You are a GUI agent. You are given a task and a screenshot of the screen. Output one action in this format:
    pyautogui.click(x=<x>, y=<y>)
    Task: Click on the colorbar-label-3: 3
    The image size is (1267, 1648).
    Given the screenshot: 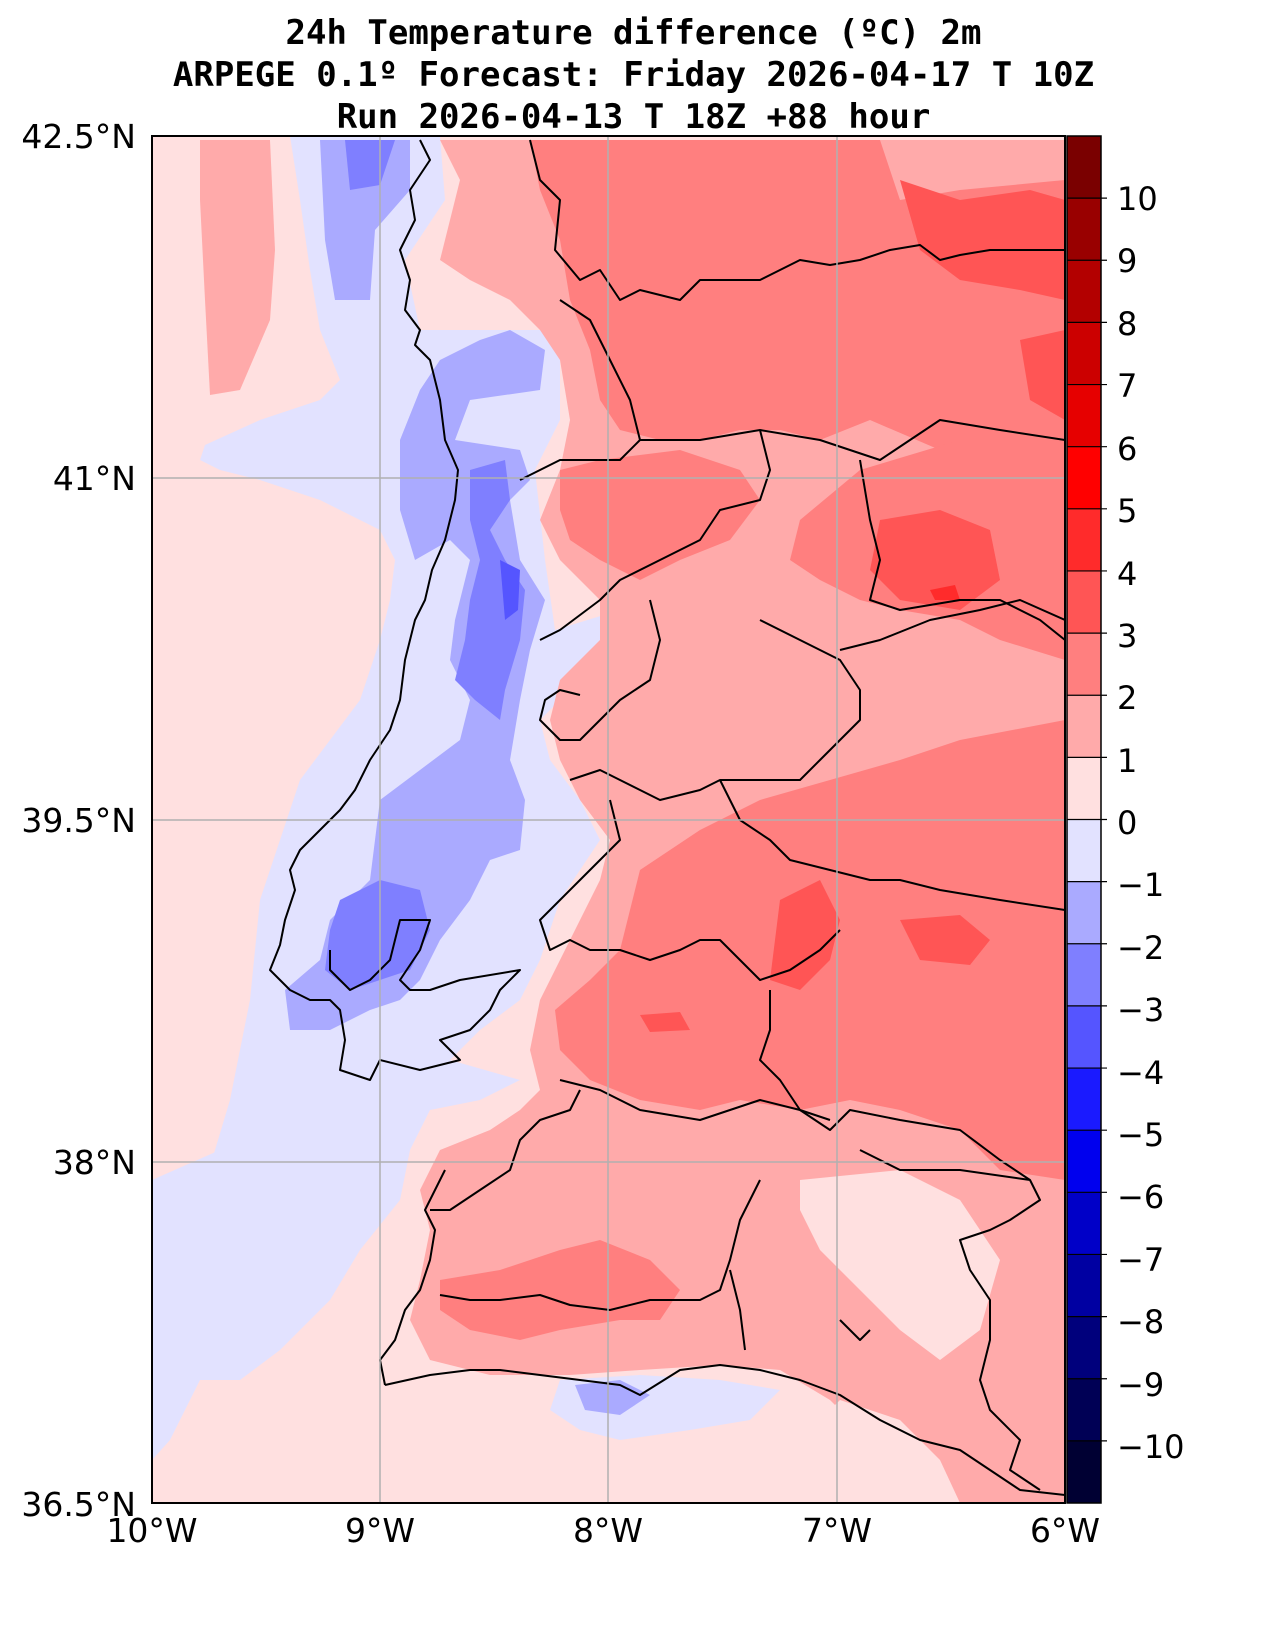 What is the action you would take?
    pyautogui.click(x=1127, y=636)
    